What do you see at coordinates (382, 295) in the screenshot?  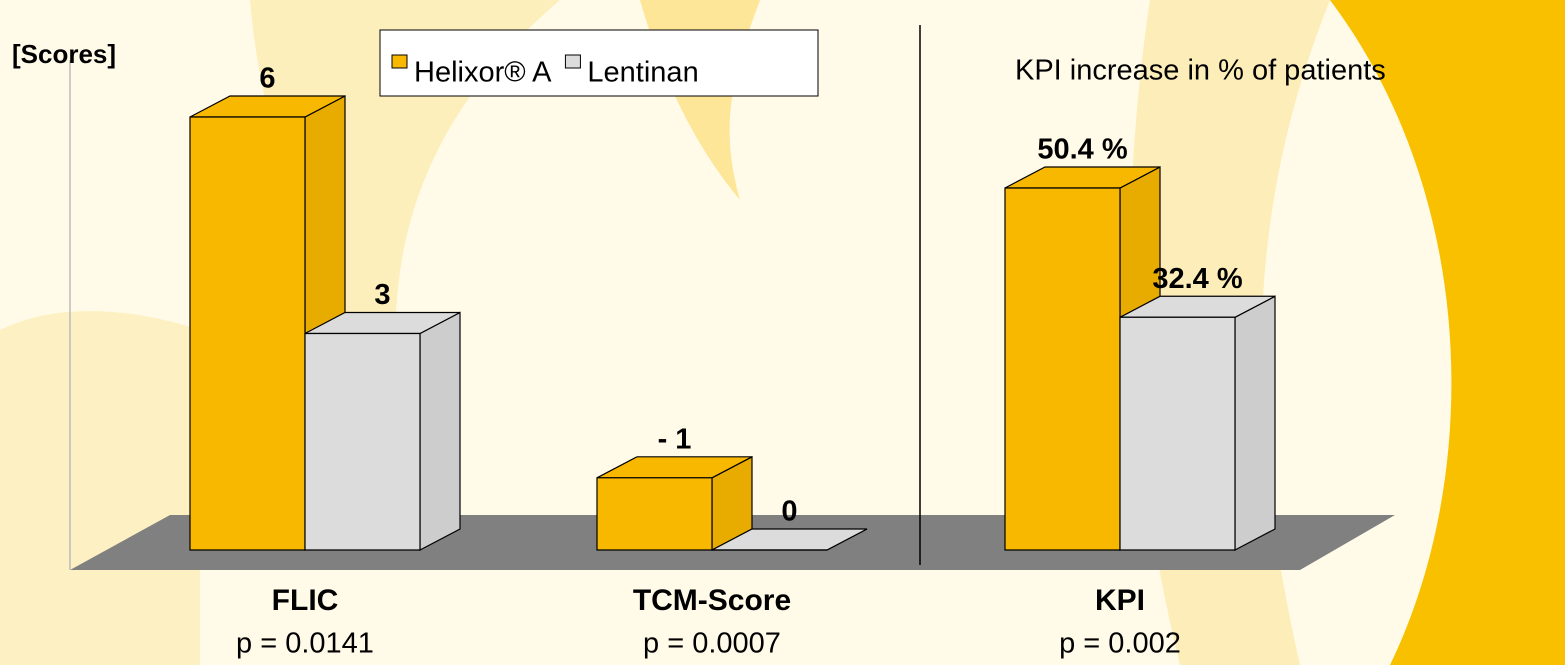 I see `data-label: 3` at bounding box center [382, 295].